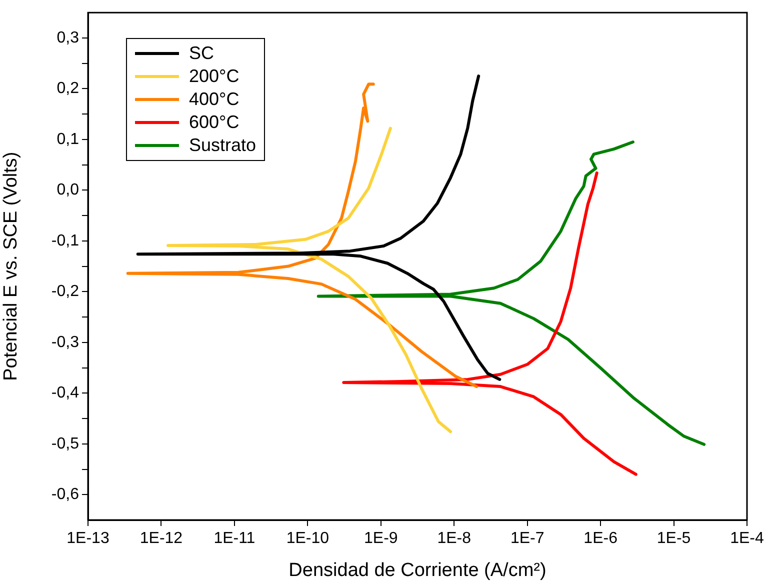 The width and height of the screenshot is (767, 582). What do you see at coordinates (417, 570) in the screenshot?
I see `x-axis-title: Densidad de Corriente (A/cm²)` at bounding box center [417, 570].